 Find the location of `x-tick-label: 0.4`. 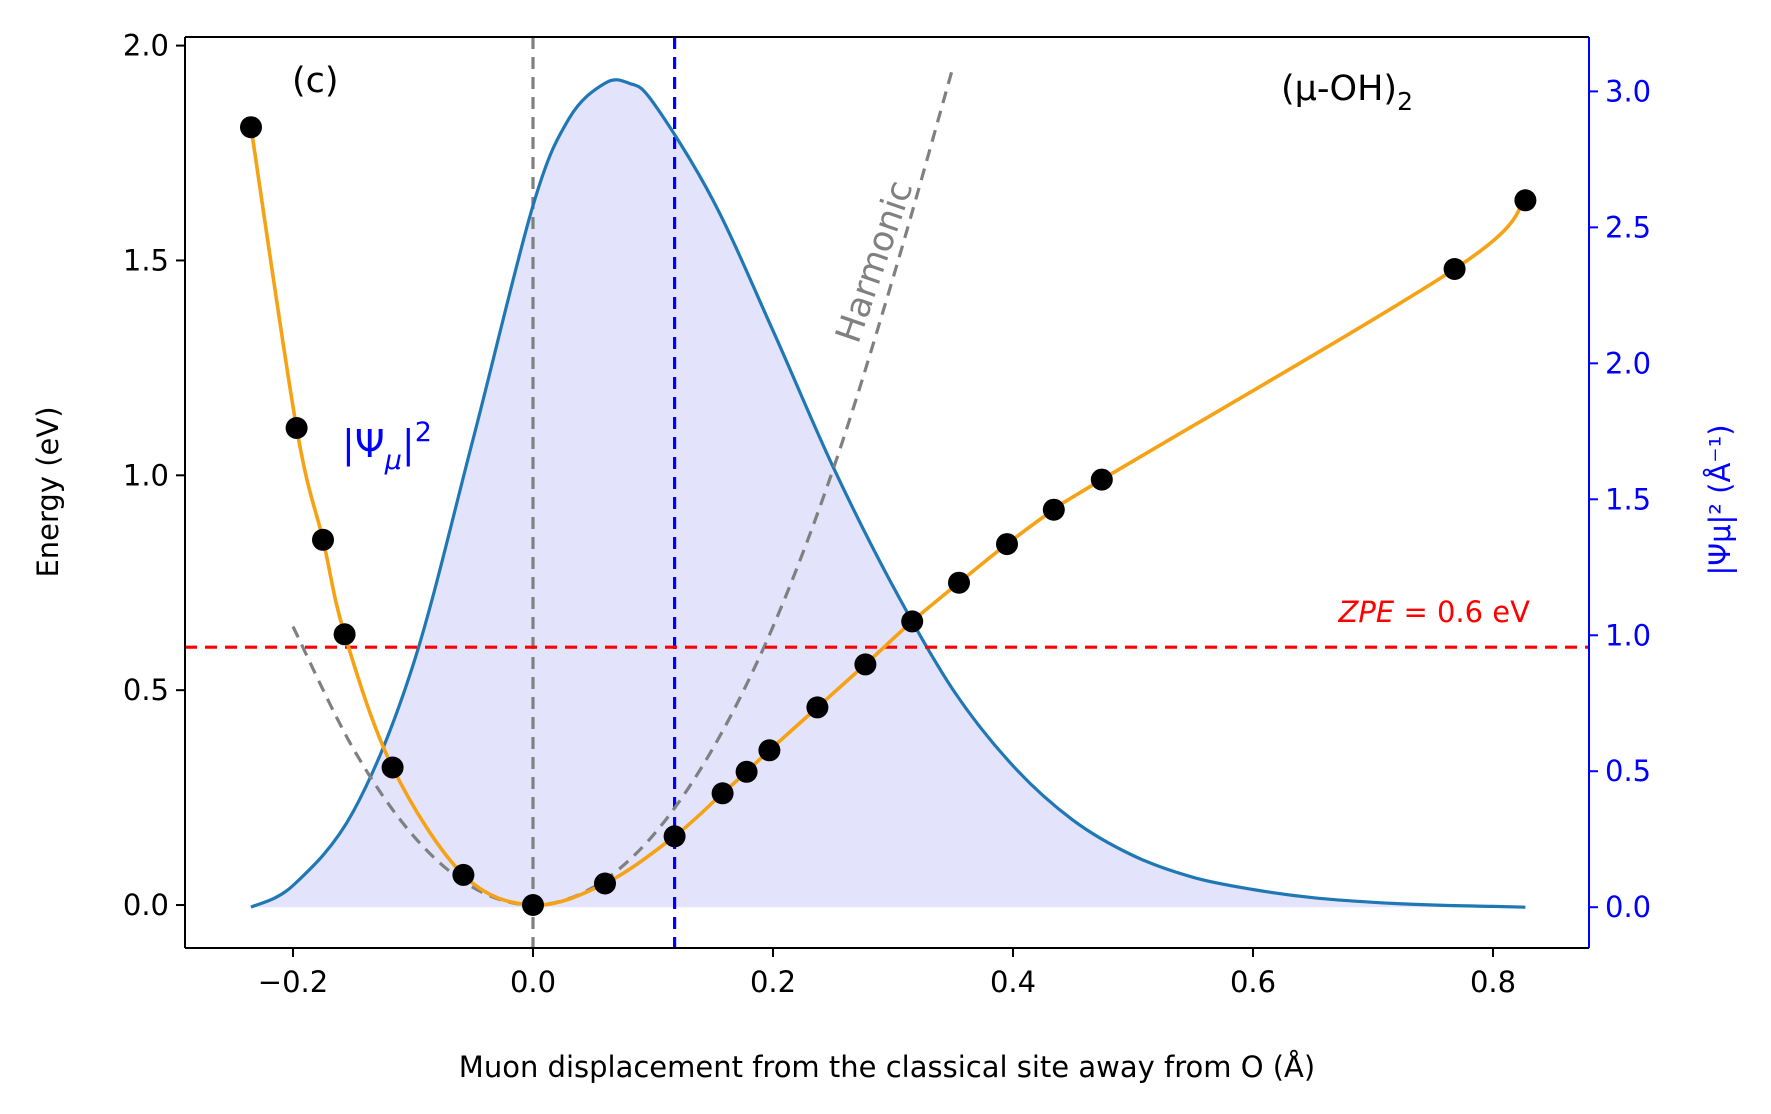

x-tick-label: 0.4 is located at coordinates (1013, 982).